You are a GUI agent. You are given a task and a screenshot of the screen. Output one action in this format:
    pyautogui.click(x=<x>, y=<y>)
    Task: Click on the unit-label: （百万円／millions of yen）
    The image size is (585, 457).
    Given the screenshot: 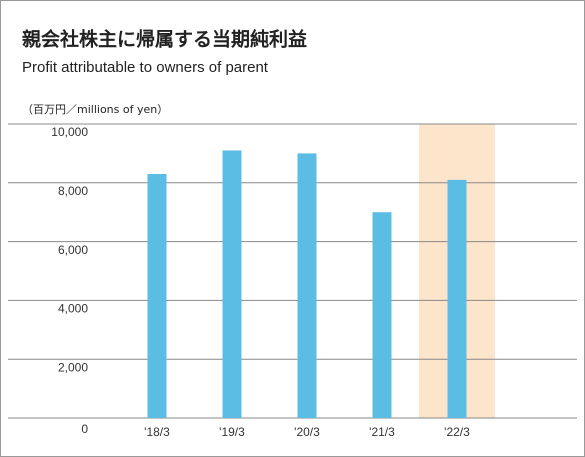 What is the action you would take?
    pyautogui.click(x=95, y=109)
    